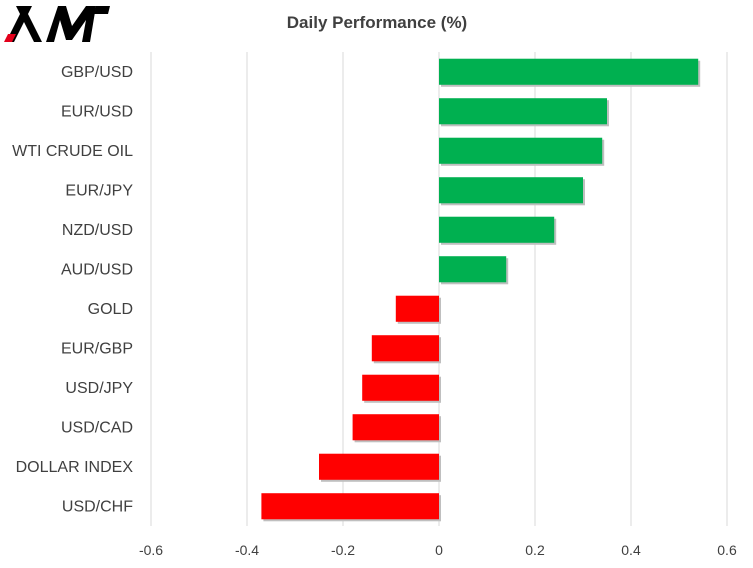 This screenshot has width=753, height=568. What do you see at coordinates (497, 229) in the screenshot?
I see `bar-nzd-usd` at bounding box center [497, 229].